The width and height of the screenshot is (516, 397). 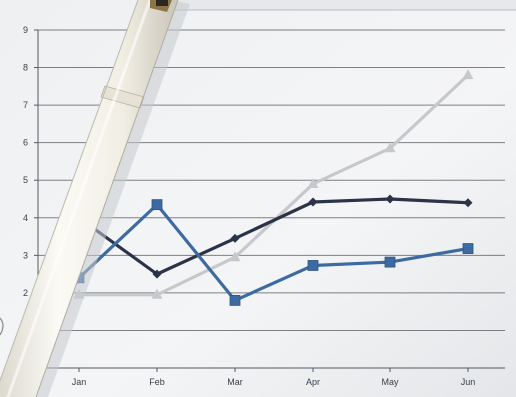 What do you see at coordinates (162, 3) in the screenshot?
I see `pen-clip-tip` at bounding box center [162, 3].